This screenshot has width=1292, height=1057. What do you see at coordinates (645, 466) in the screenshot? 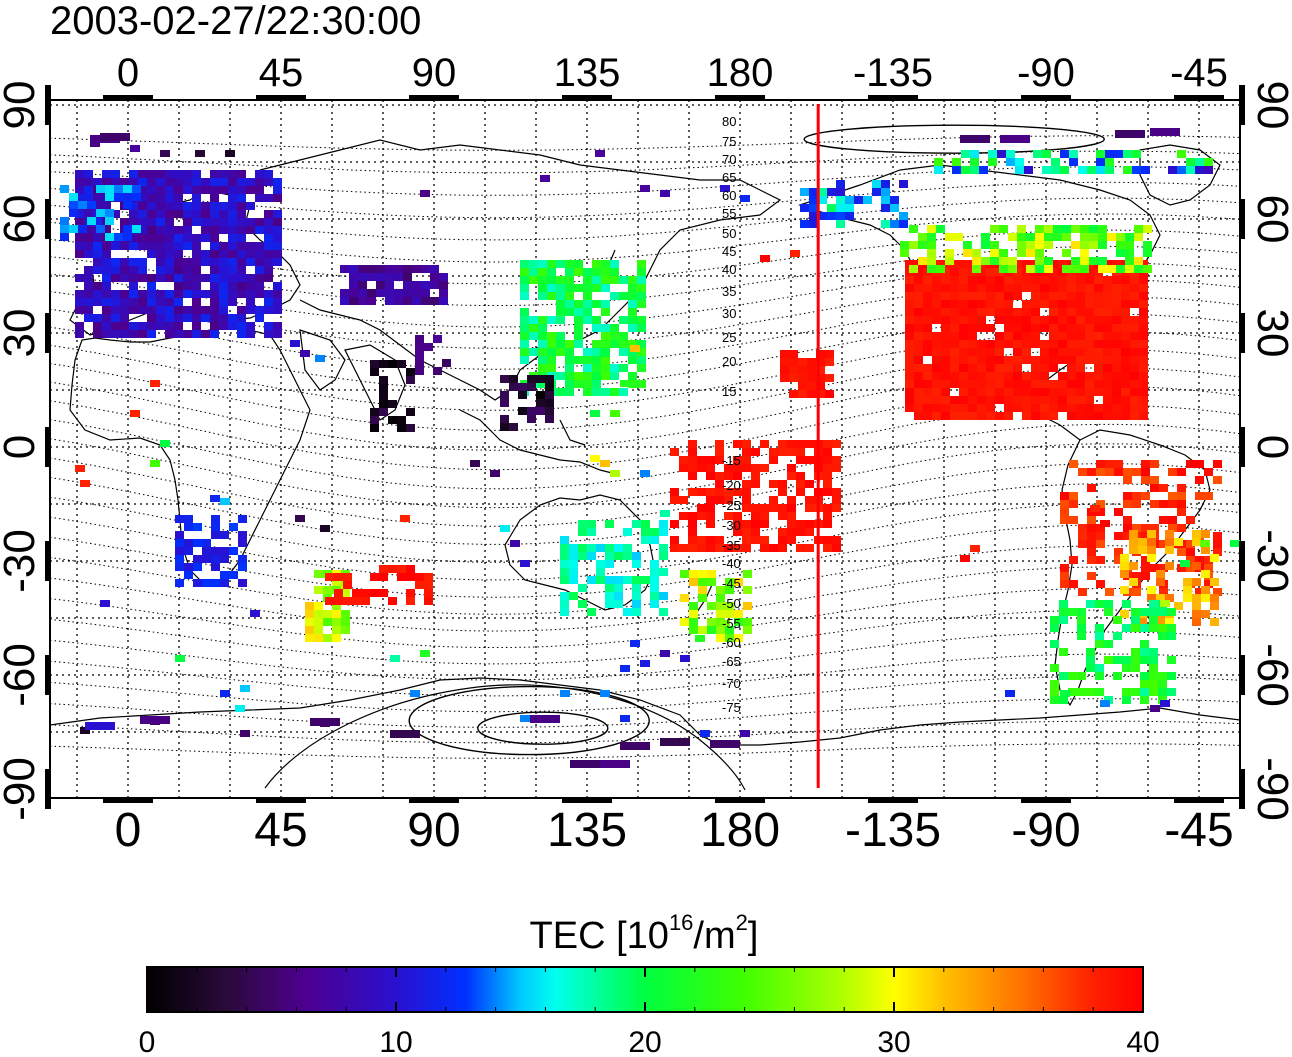
I see `contour-line` at bounding box center [645, 466].